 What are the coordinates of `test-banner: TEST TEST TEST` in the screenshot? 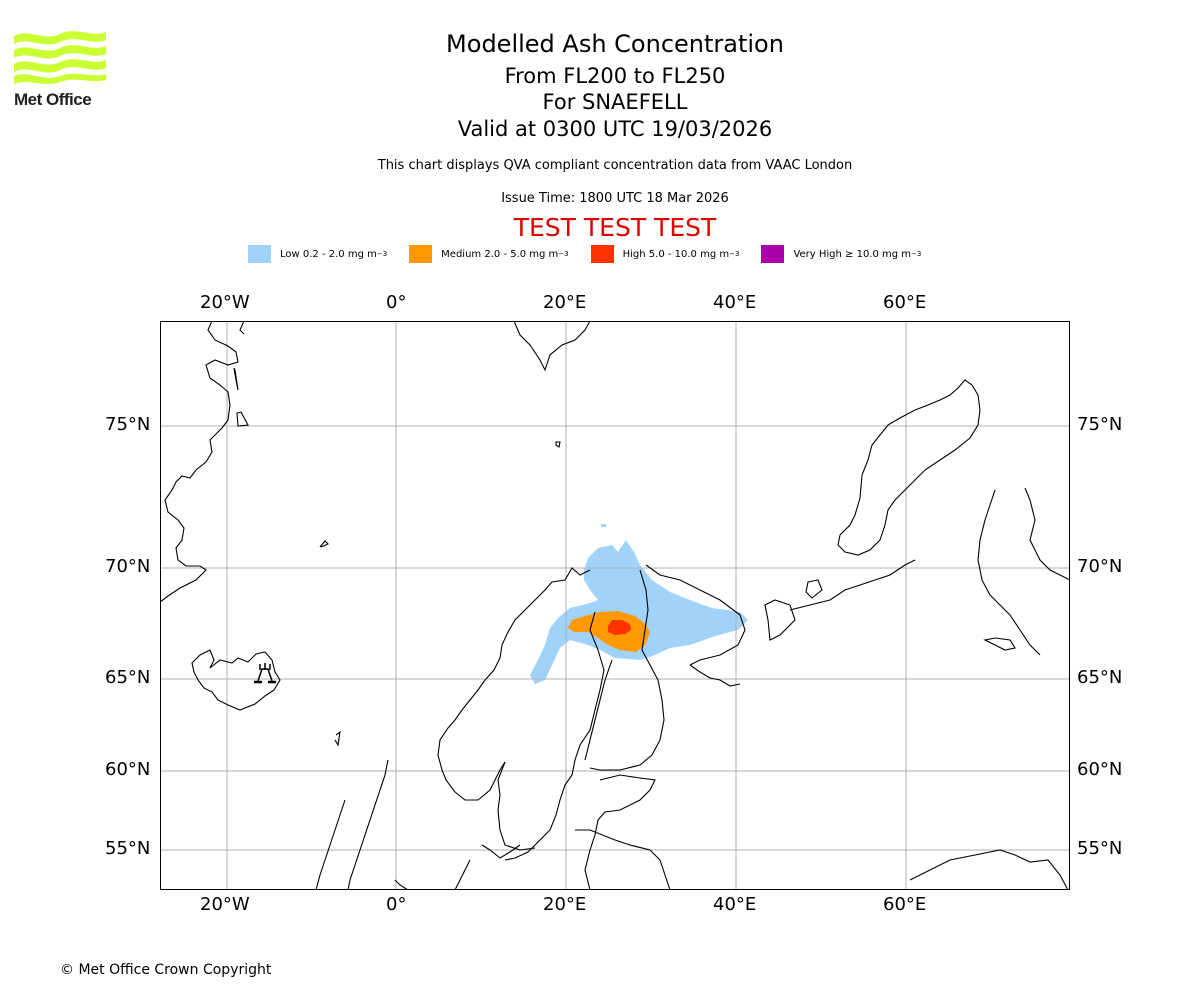 It's located at (615, 227).